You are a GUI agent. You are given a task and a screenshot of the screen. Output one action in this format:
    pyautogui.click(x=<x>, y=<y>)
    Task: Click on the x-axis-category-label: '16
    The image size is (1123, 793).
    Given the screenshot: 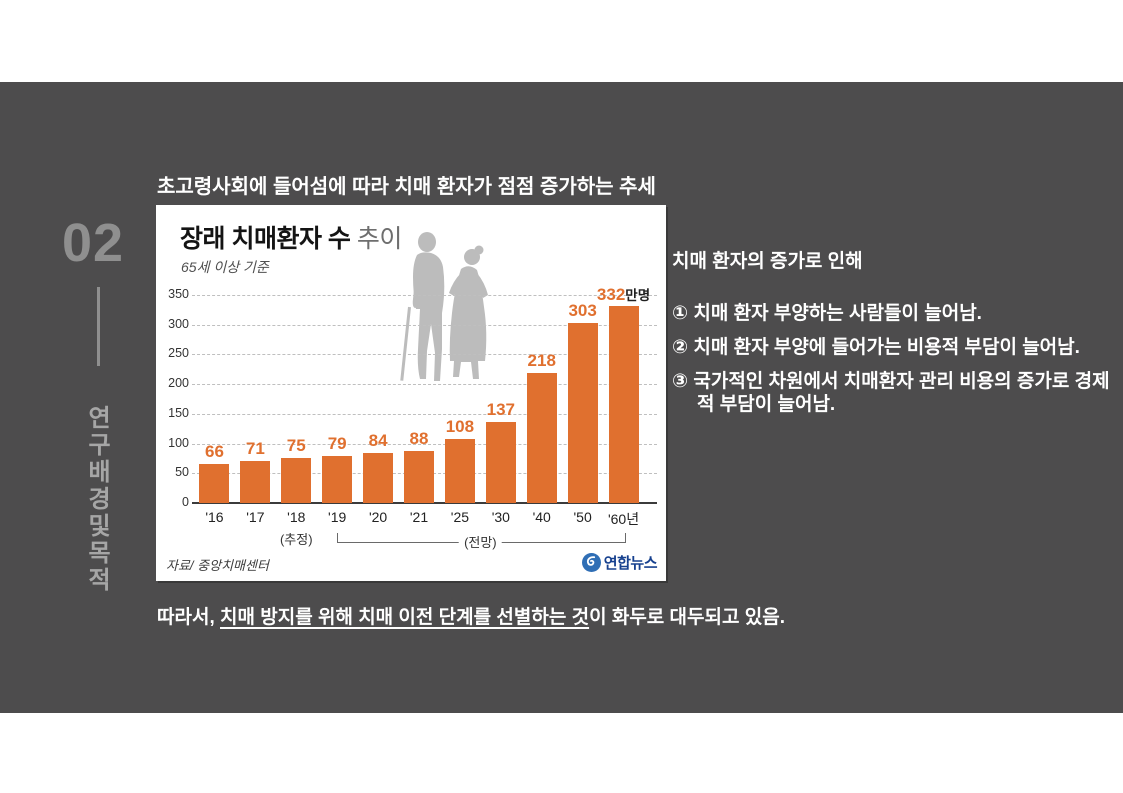 What is the action you would take?
    pyautogui.click(x=214, y=517)
    